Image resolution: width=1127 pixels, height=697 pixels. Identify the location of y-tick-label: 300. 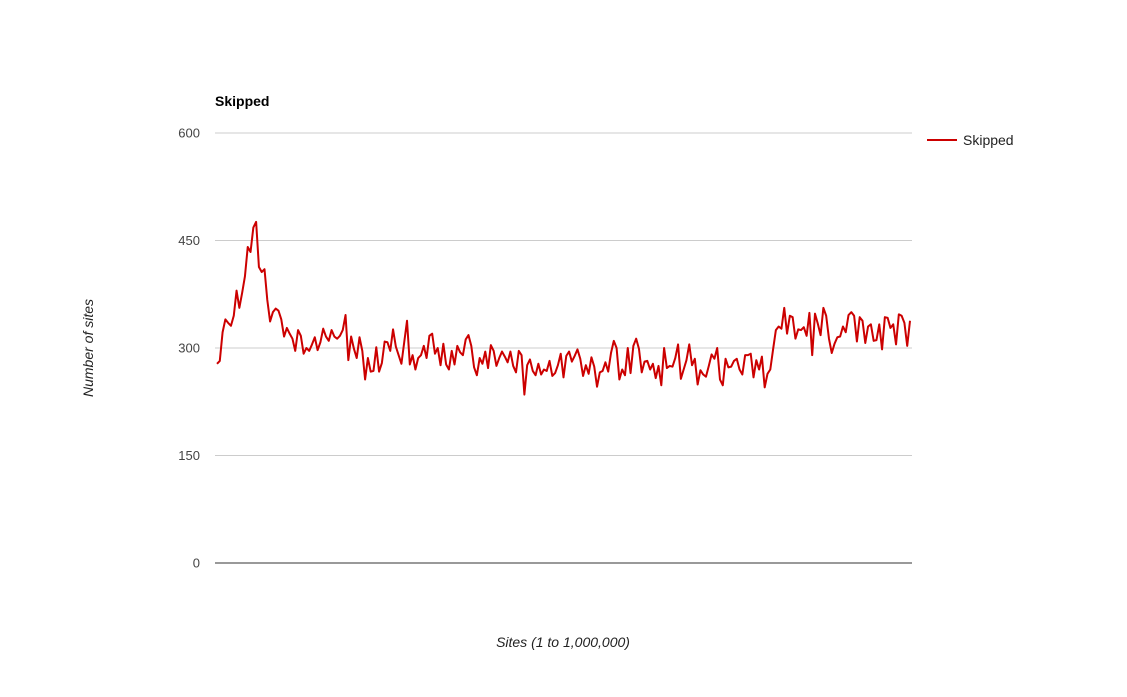
(189, 348).